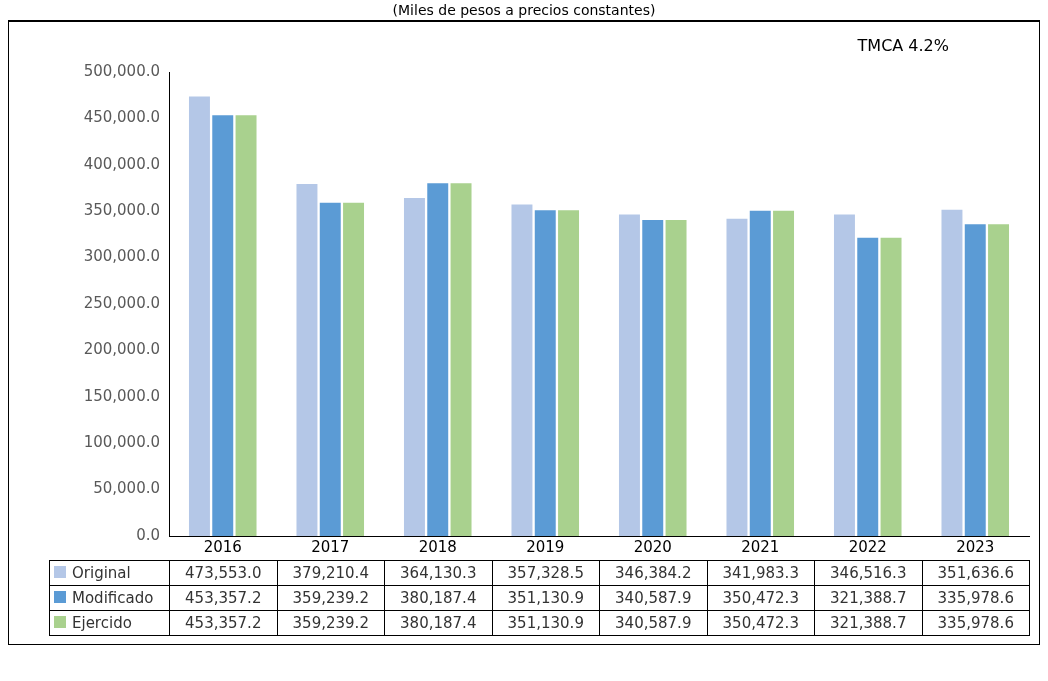 This screenshot has width=1048, height=681. What do you see at coordinates (223, 573) in the screenshot?
I see `data-label: 473,553.0` at bounding box center [223, 573].